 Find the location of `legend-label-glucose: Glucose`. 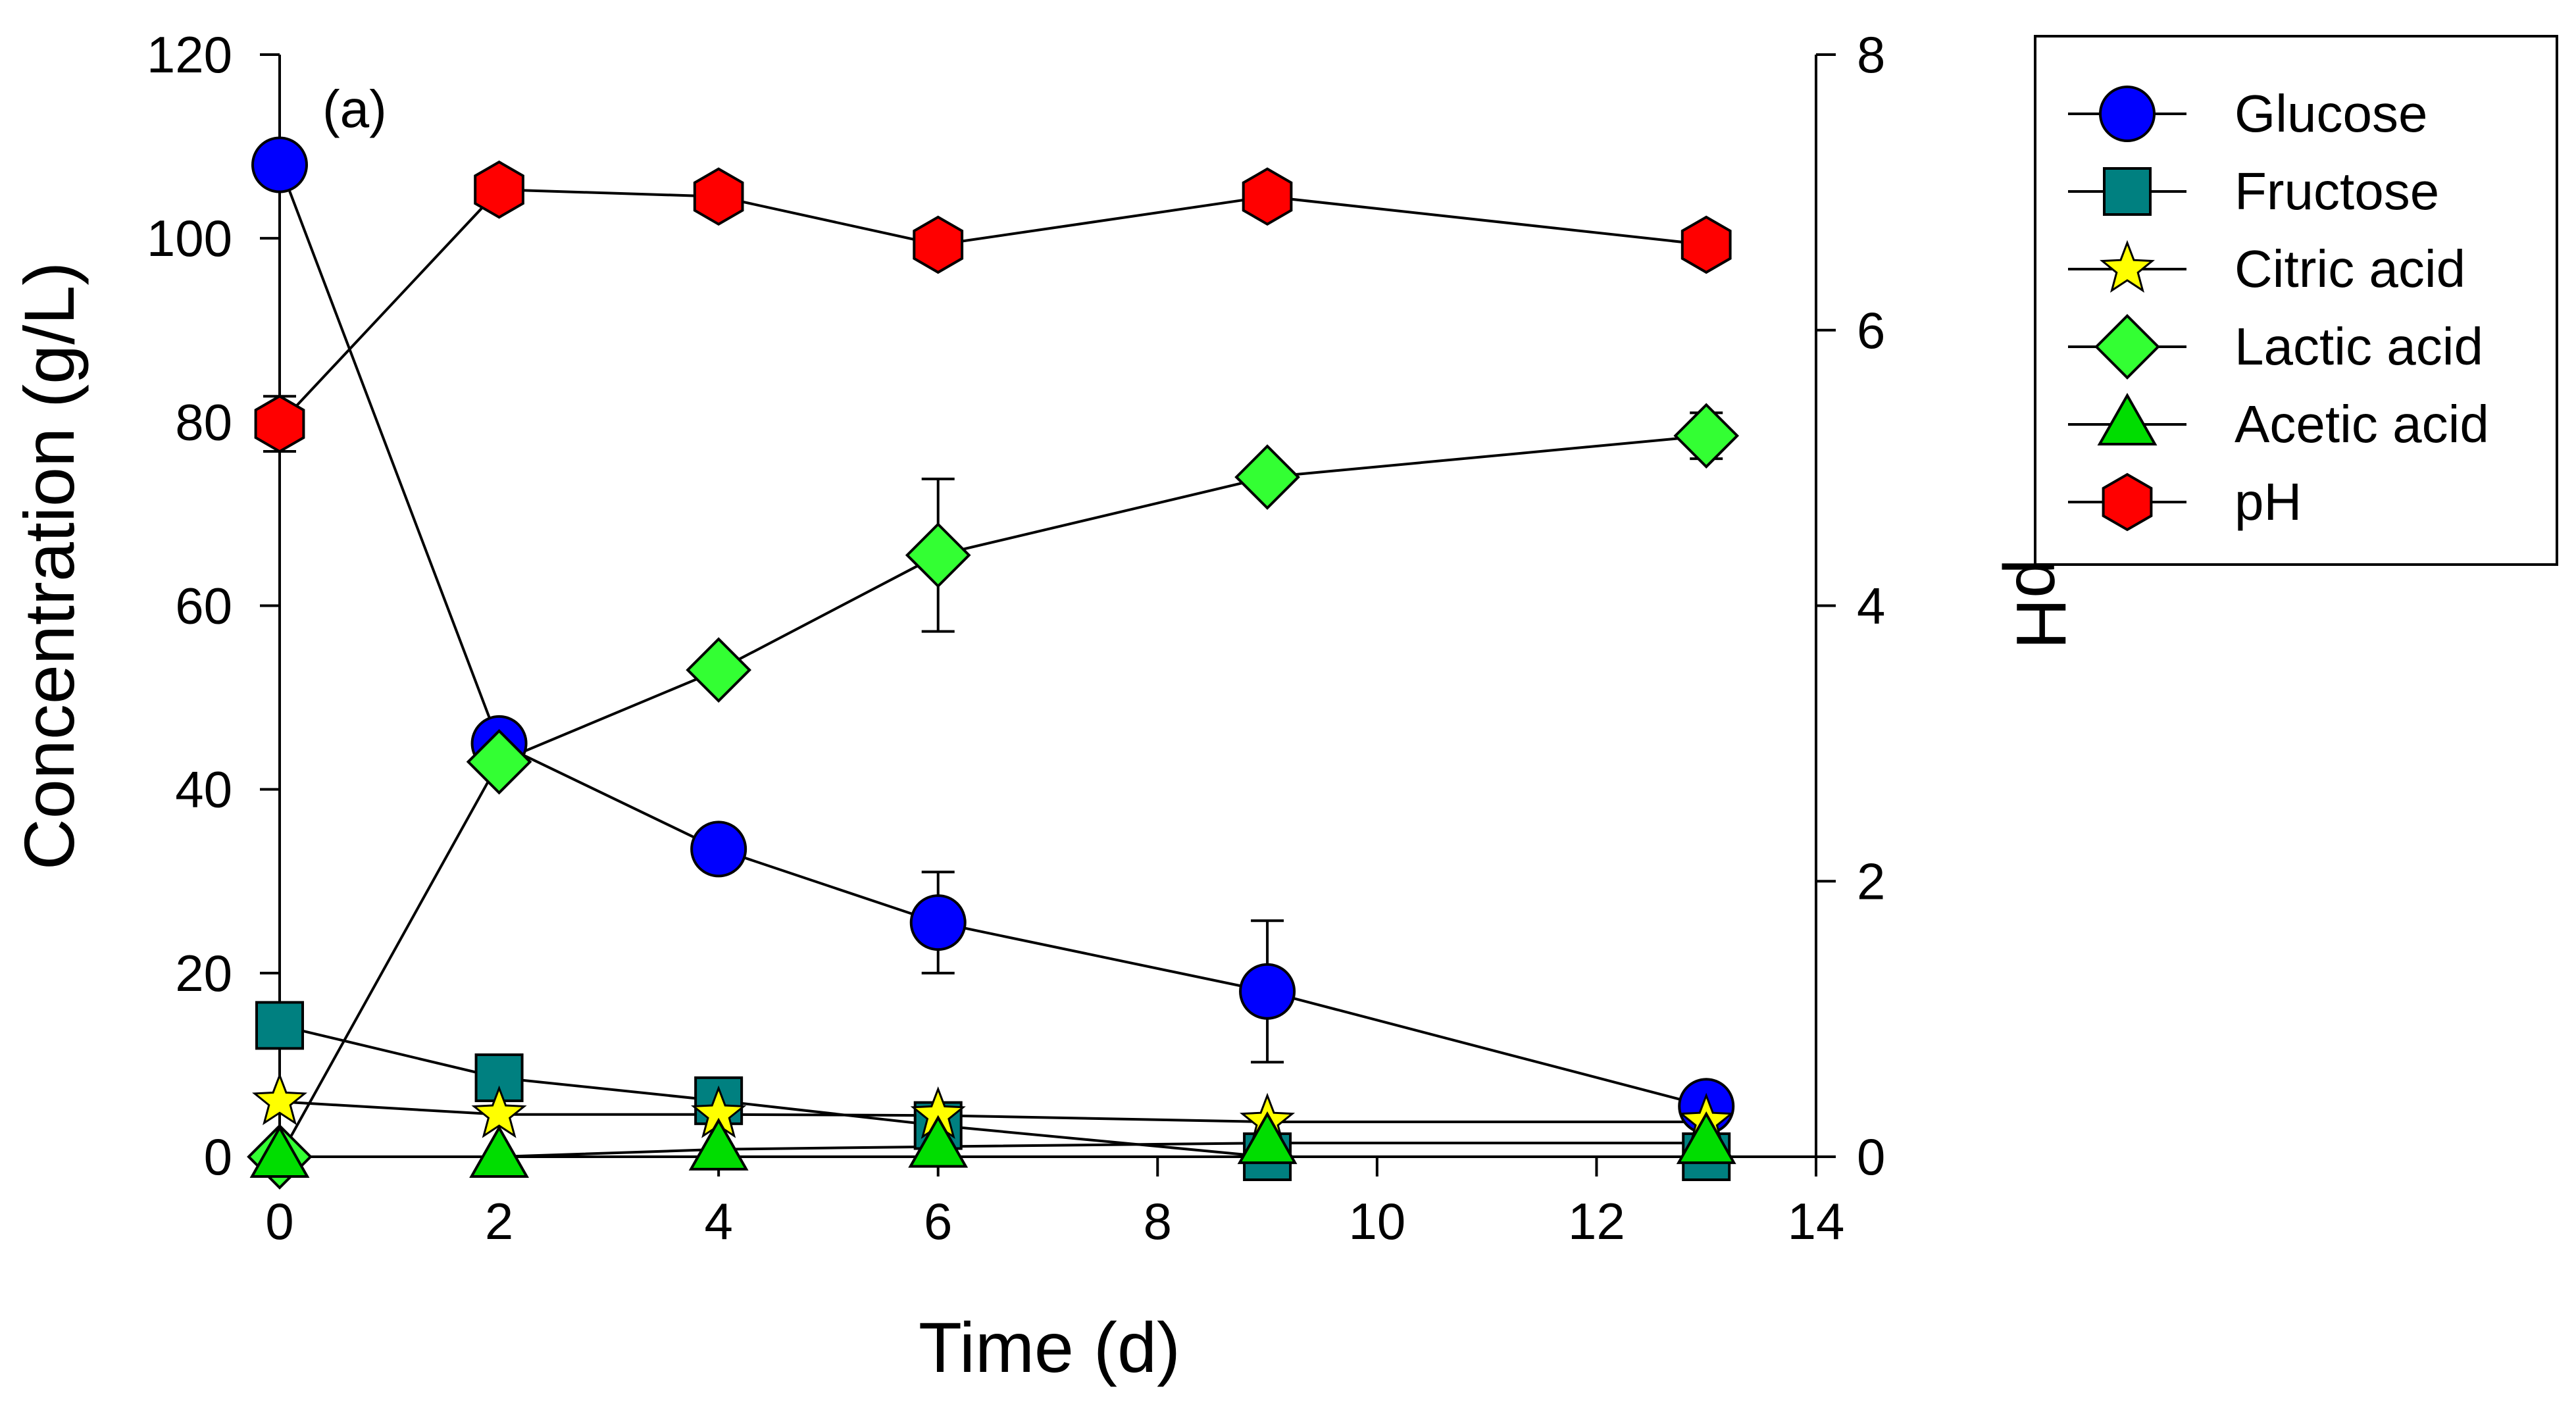

legend-label-glucose: Glucose is located at coordinates (2331, 114).